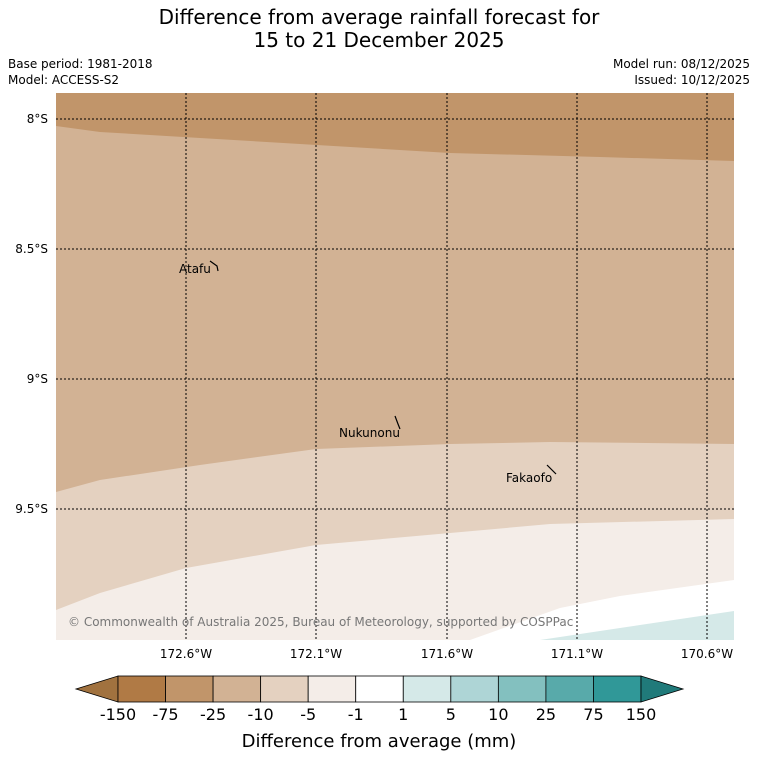 This screenshot has height=781, width=758. What do you see at coordinates (498, 714) in the screenshot?
I see `colorbar-tick-label: 10` at bounding box center [498, 714].